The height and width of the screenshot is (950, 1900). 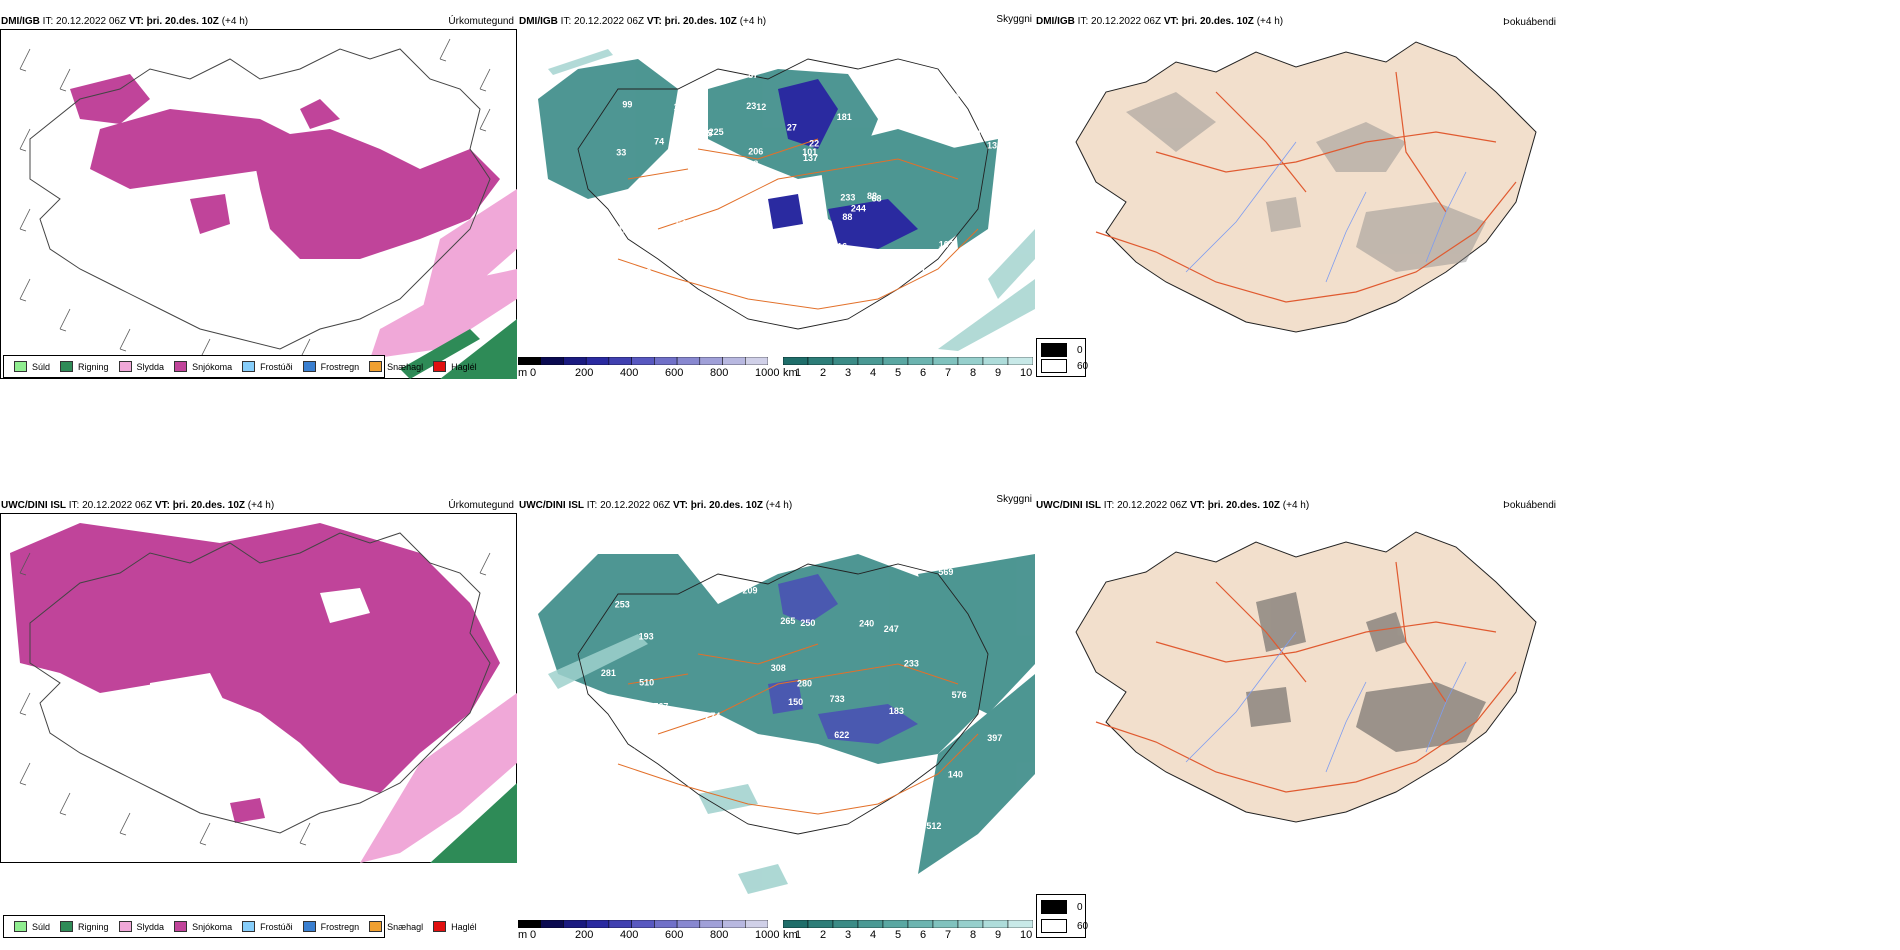 What do you see at coordinates (750, 164) in the screenshot?
I see `cloudbase-label: 198` at bounding box center [750, 164].